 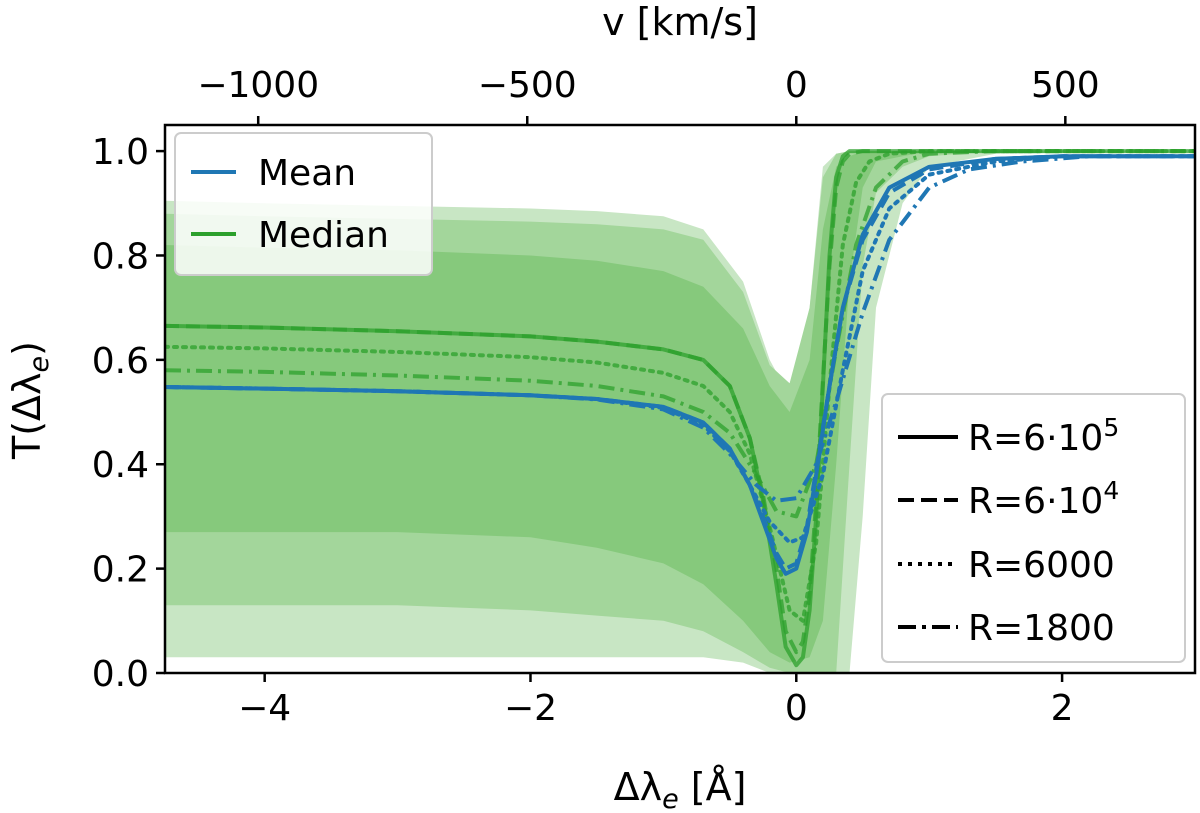 I want to click on legend-stats-box, so click(x=303, y=204).